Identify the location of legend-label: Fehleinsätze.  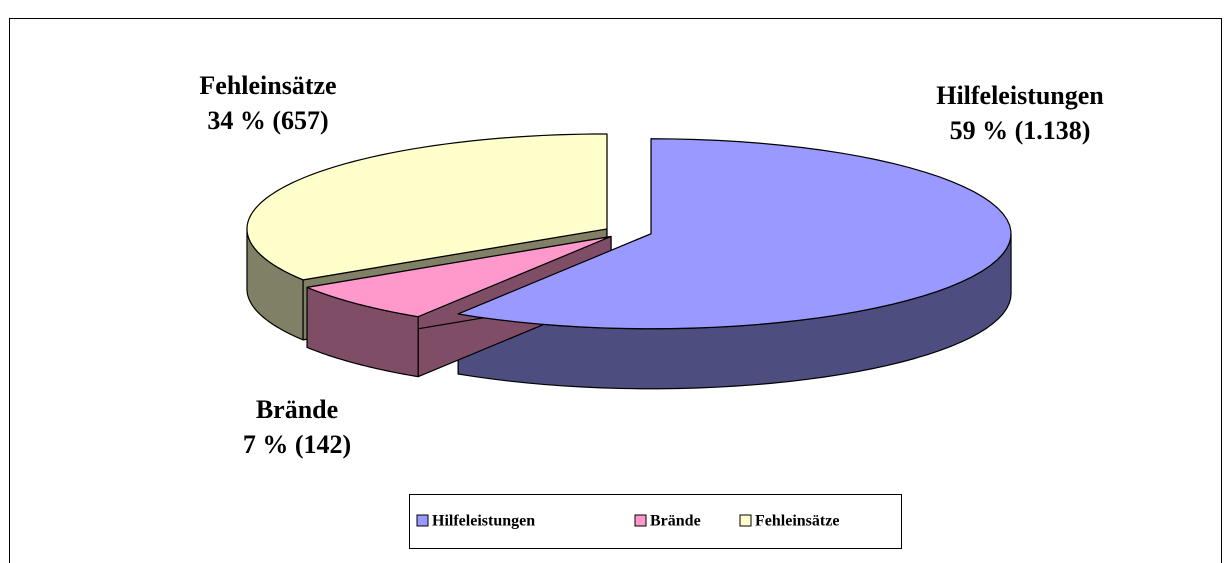
(797, 521).